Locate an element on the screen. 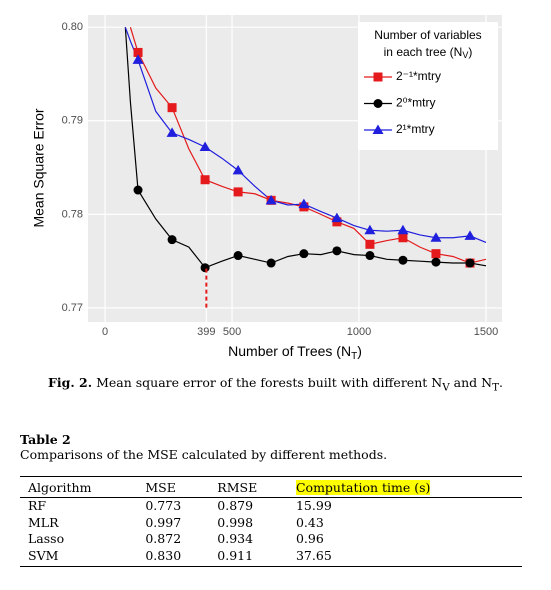 The height and width of the screenshot is (590, 551). table-cell: 0.997 is located at coordinates (163, 522).